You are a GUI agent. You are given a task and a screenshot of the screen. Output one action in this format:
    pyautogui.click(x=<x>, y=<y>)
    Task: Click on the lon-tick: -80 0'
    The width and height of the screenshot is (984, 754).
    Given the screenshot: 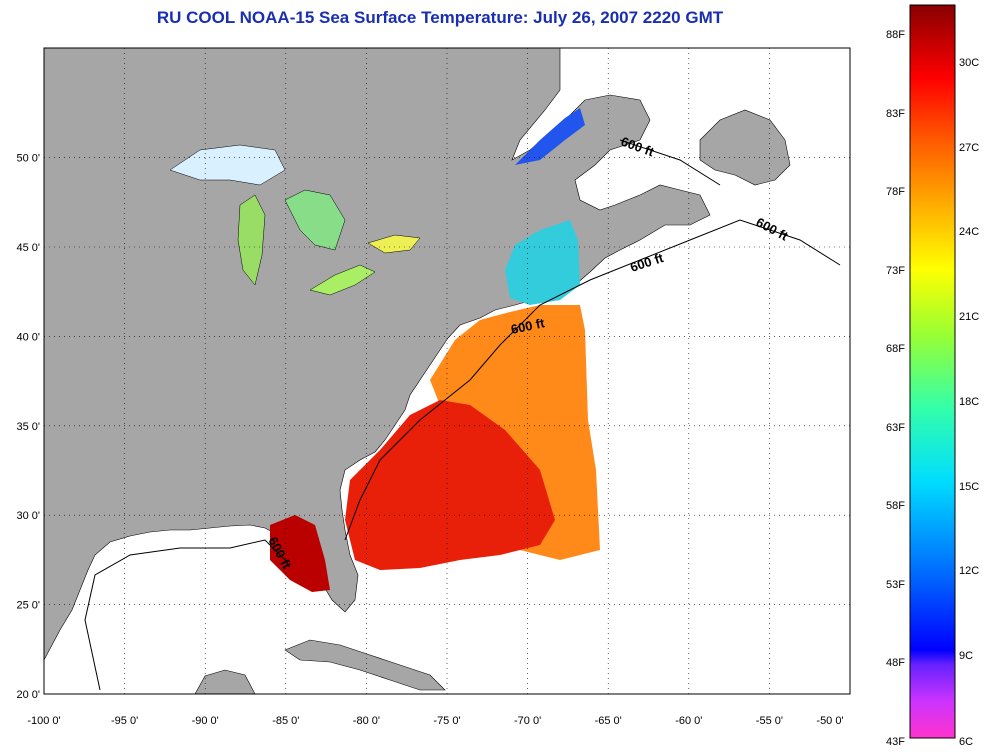 What is the action you would take?
    pyautogui.click(x=366, y=721)
    